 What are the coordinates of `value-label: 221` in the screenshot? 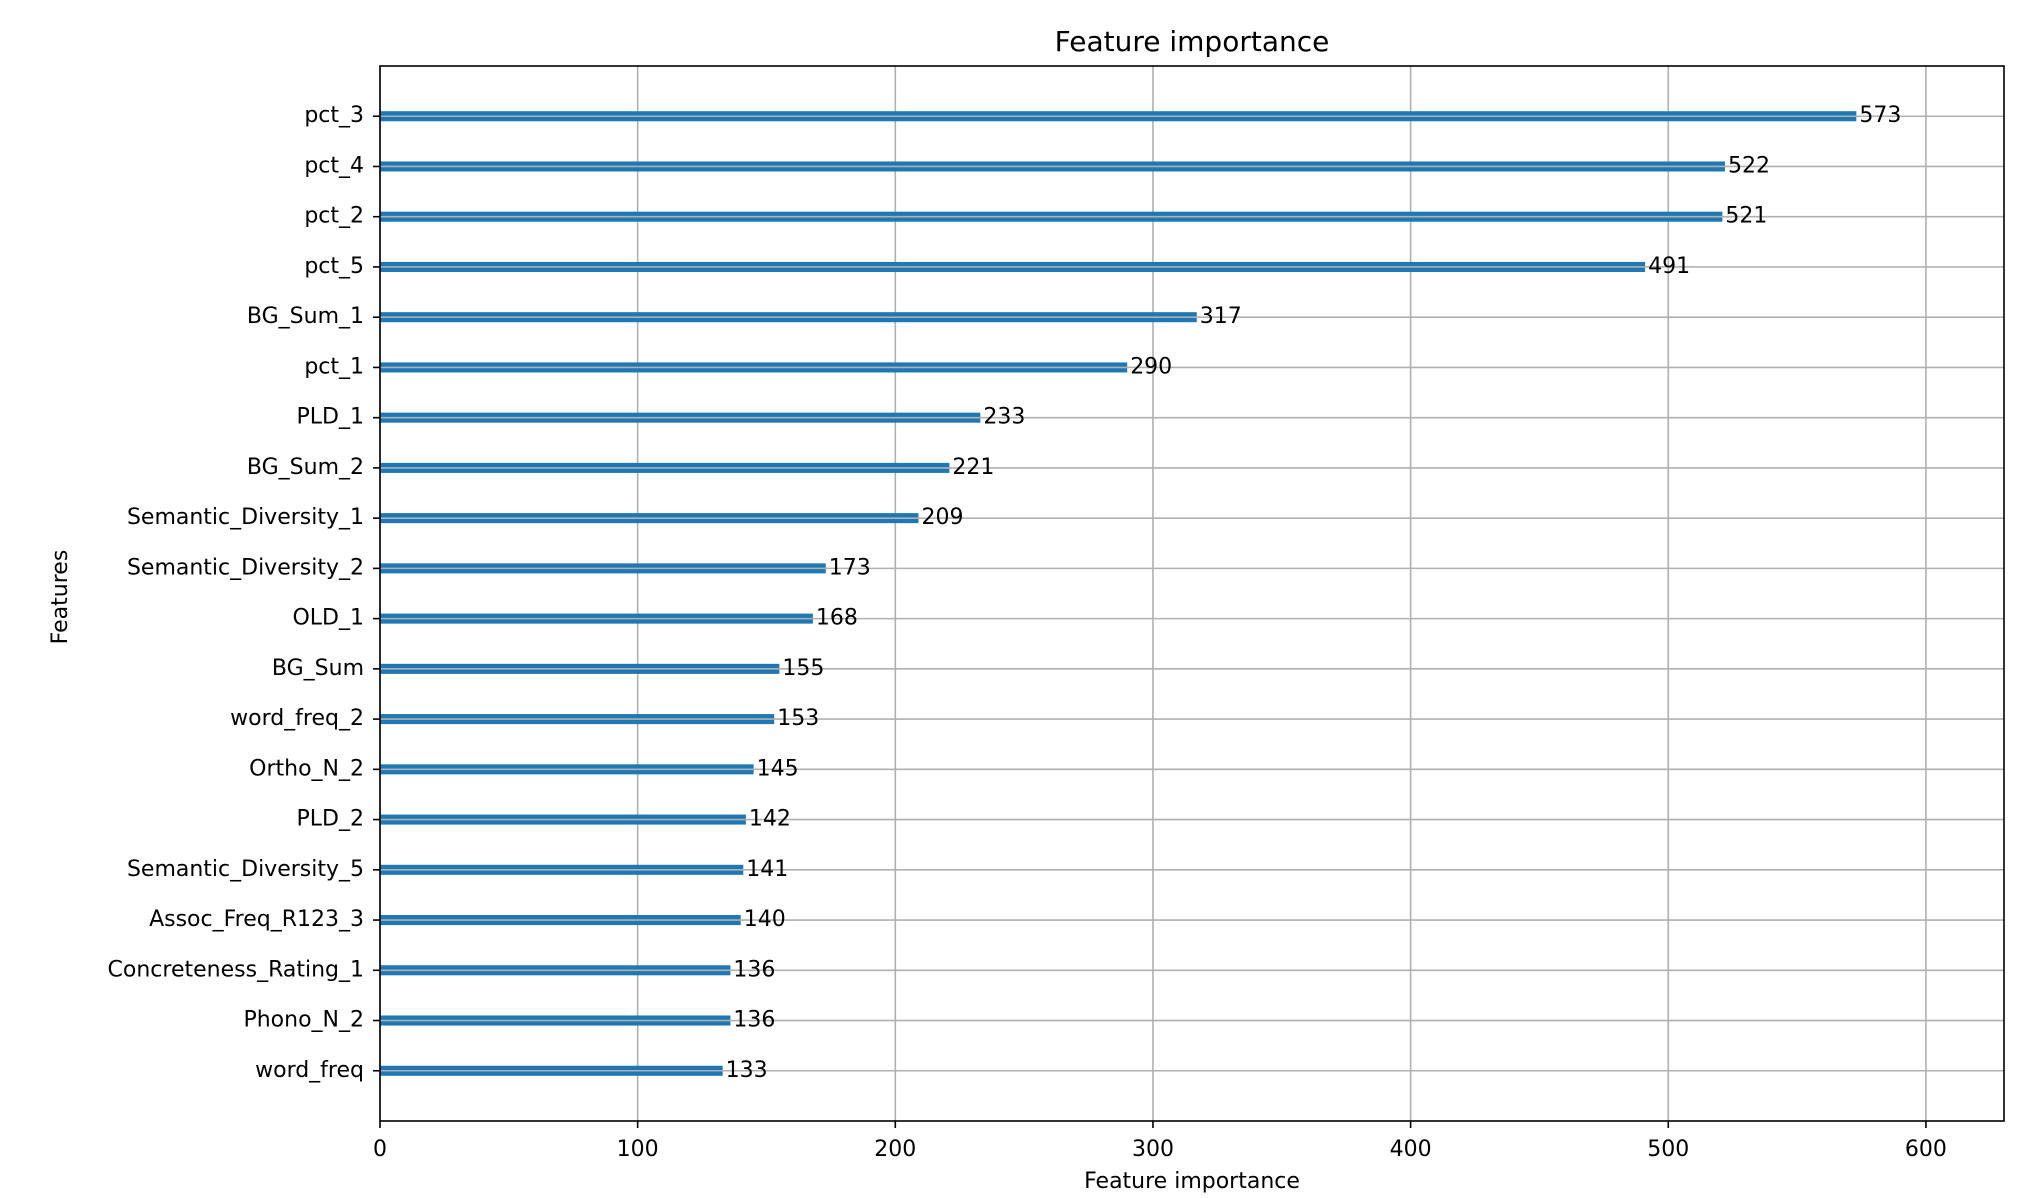 It's located at (973, 467).